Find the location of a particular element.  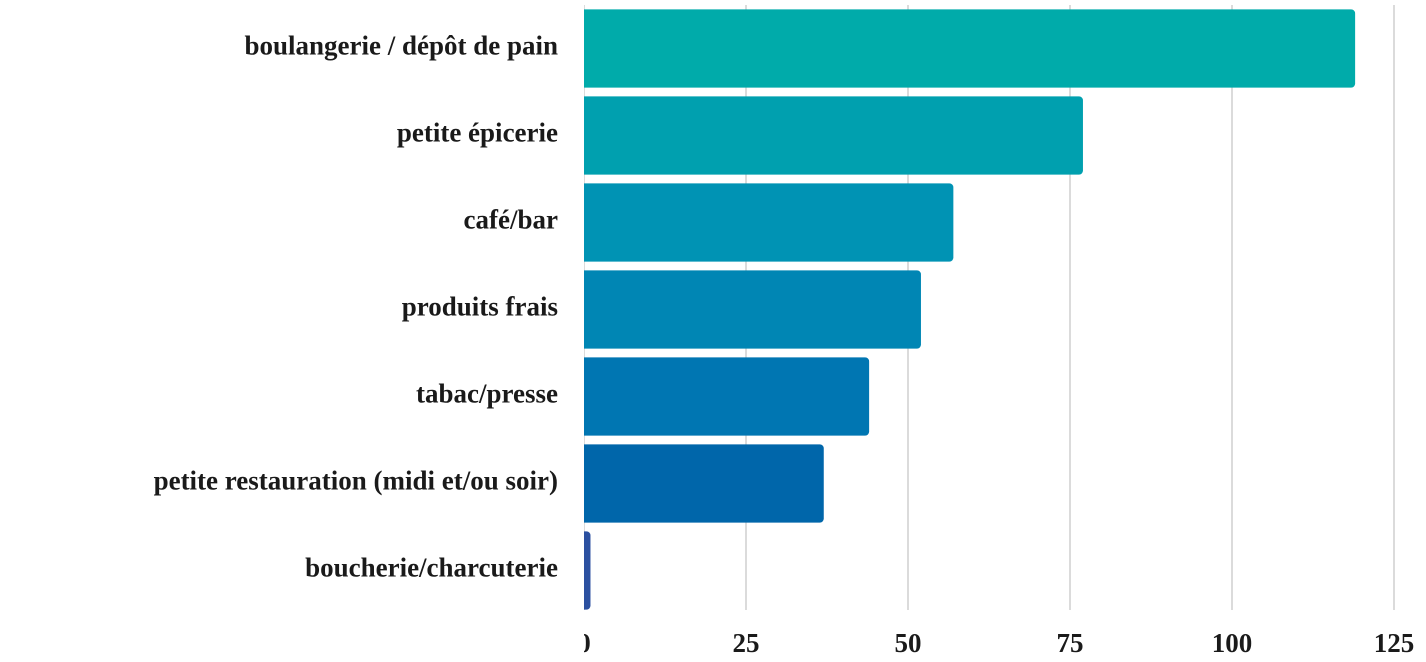

y-tick-label: boucherie/charcuterie is located at coordinates (431, 568).